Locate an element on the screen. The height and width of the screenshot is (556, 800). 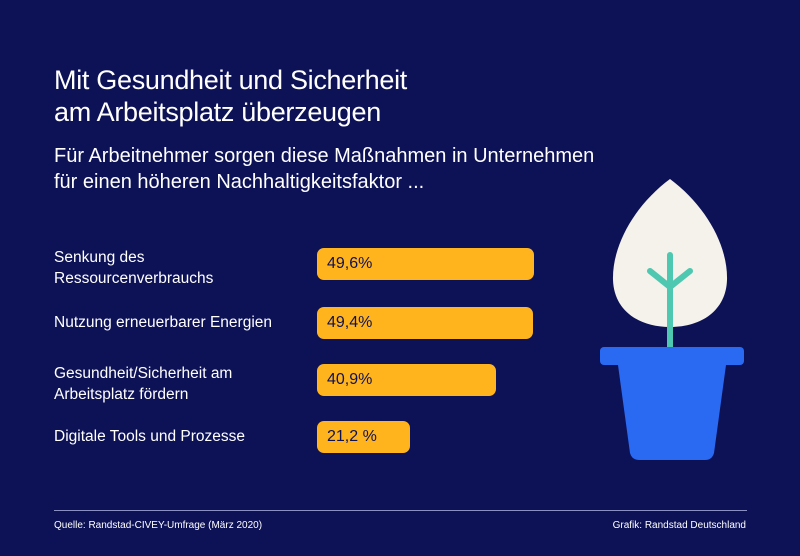
pot-rim is located at coordinates (672, 356).